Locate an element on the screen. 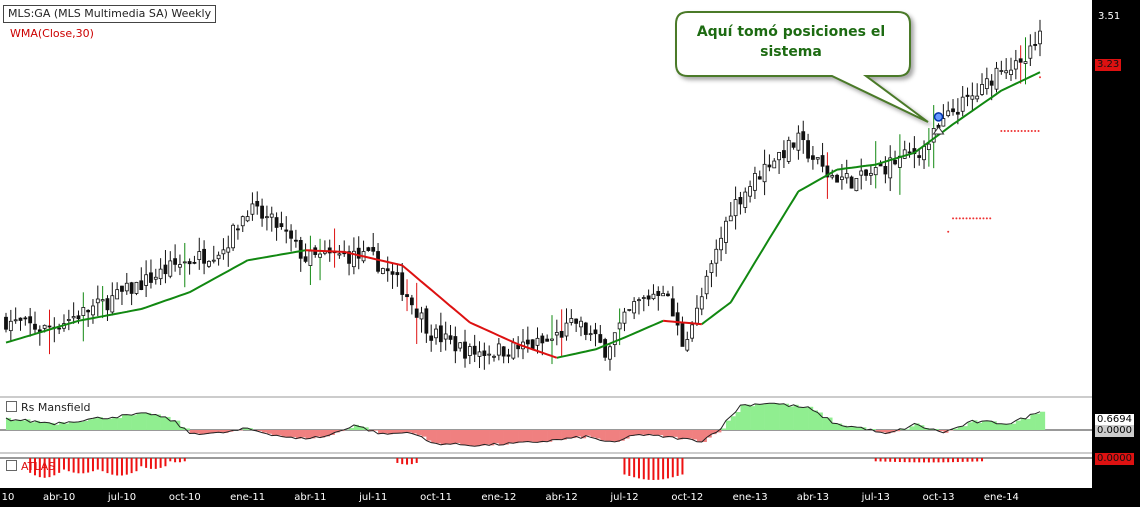  time-axis-label: abr-11 is located at coordinates (310, 497).